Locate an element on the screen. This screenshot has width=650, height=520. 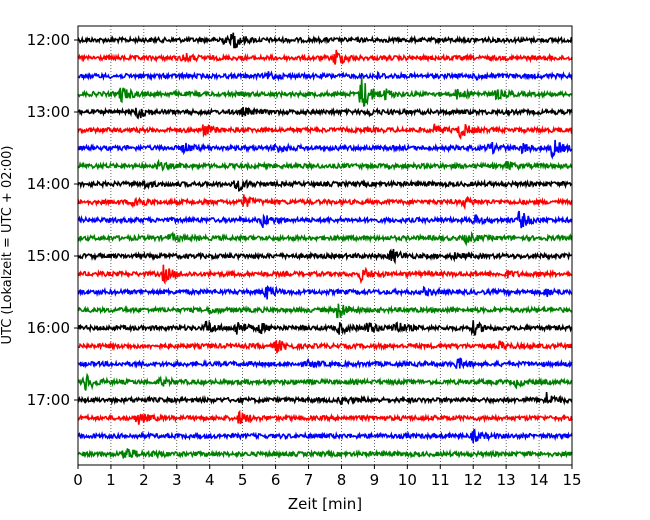
y-tick-label-0: 12:00 is located at coordinates (48, 40).